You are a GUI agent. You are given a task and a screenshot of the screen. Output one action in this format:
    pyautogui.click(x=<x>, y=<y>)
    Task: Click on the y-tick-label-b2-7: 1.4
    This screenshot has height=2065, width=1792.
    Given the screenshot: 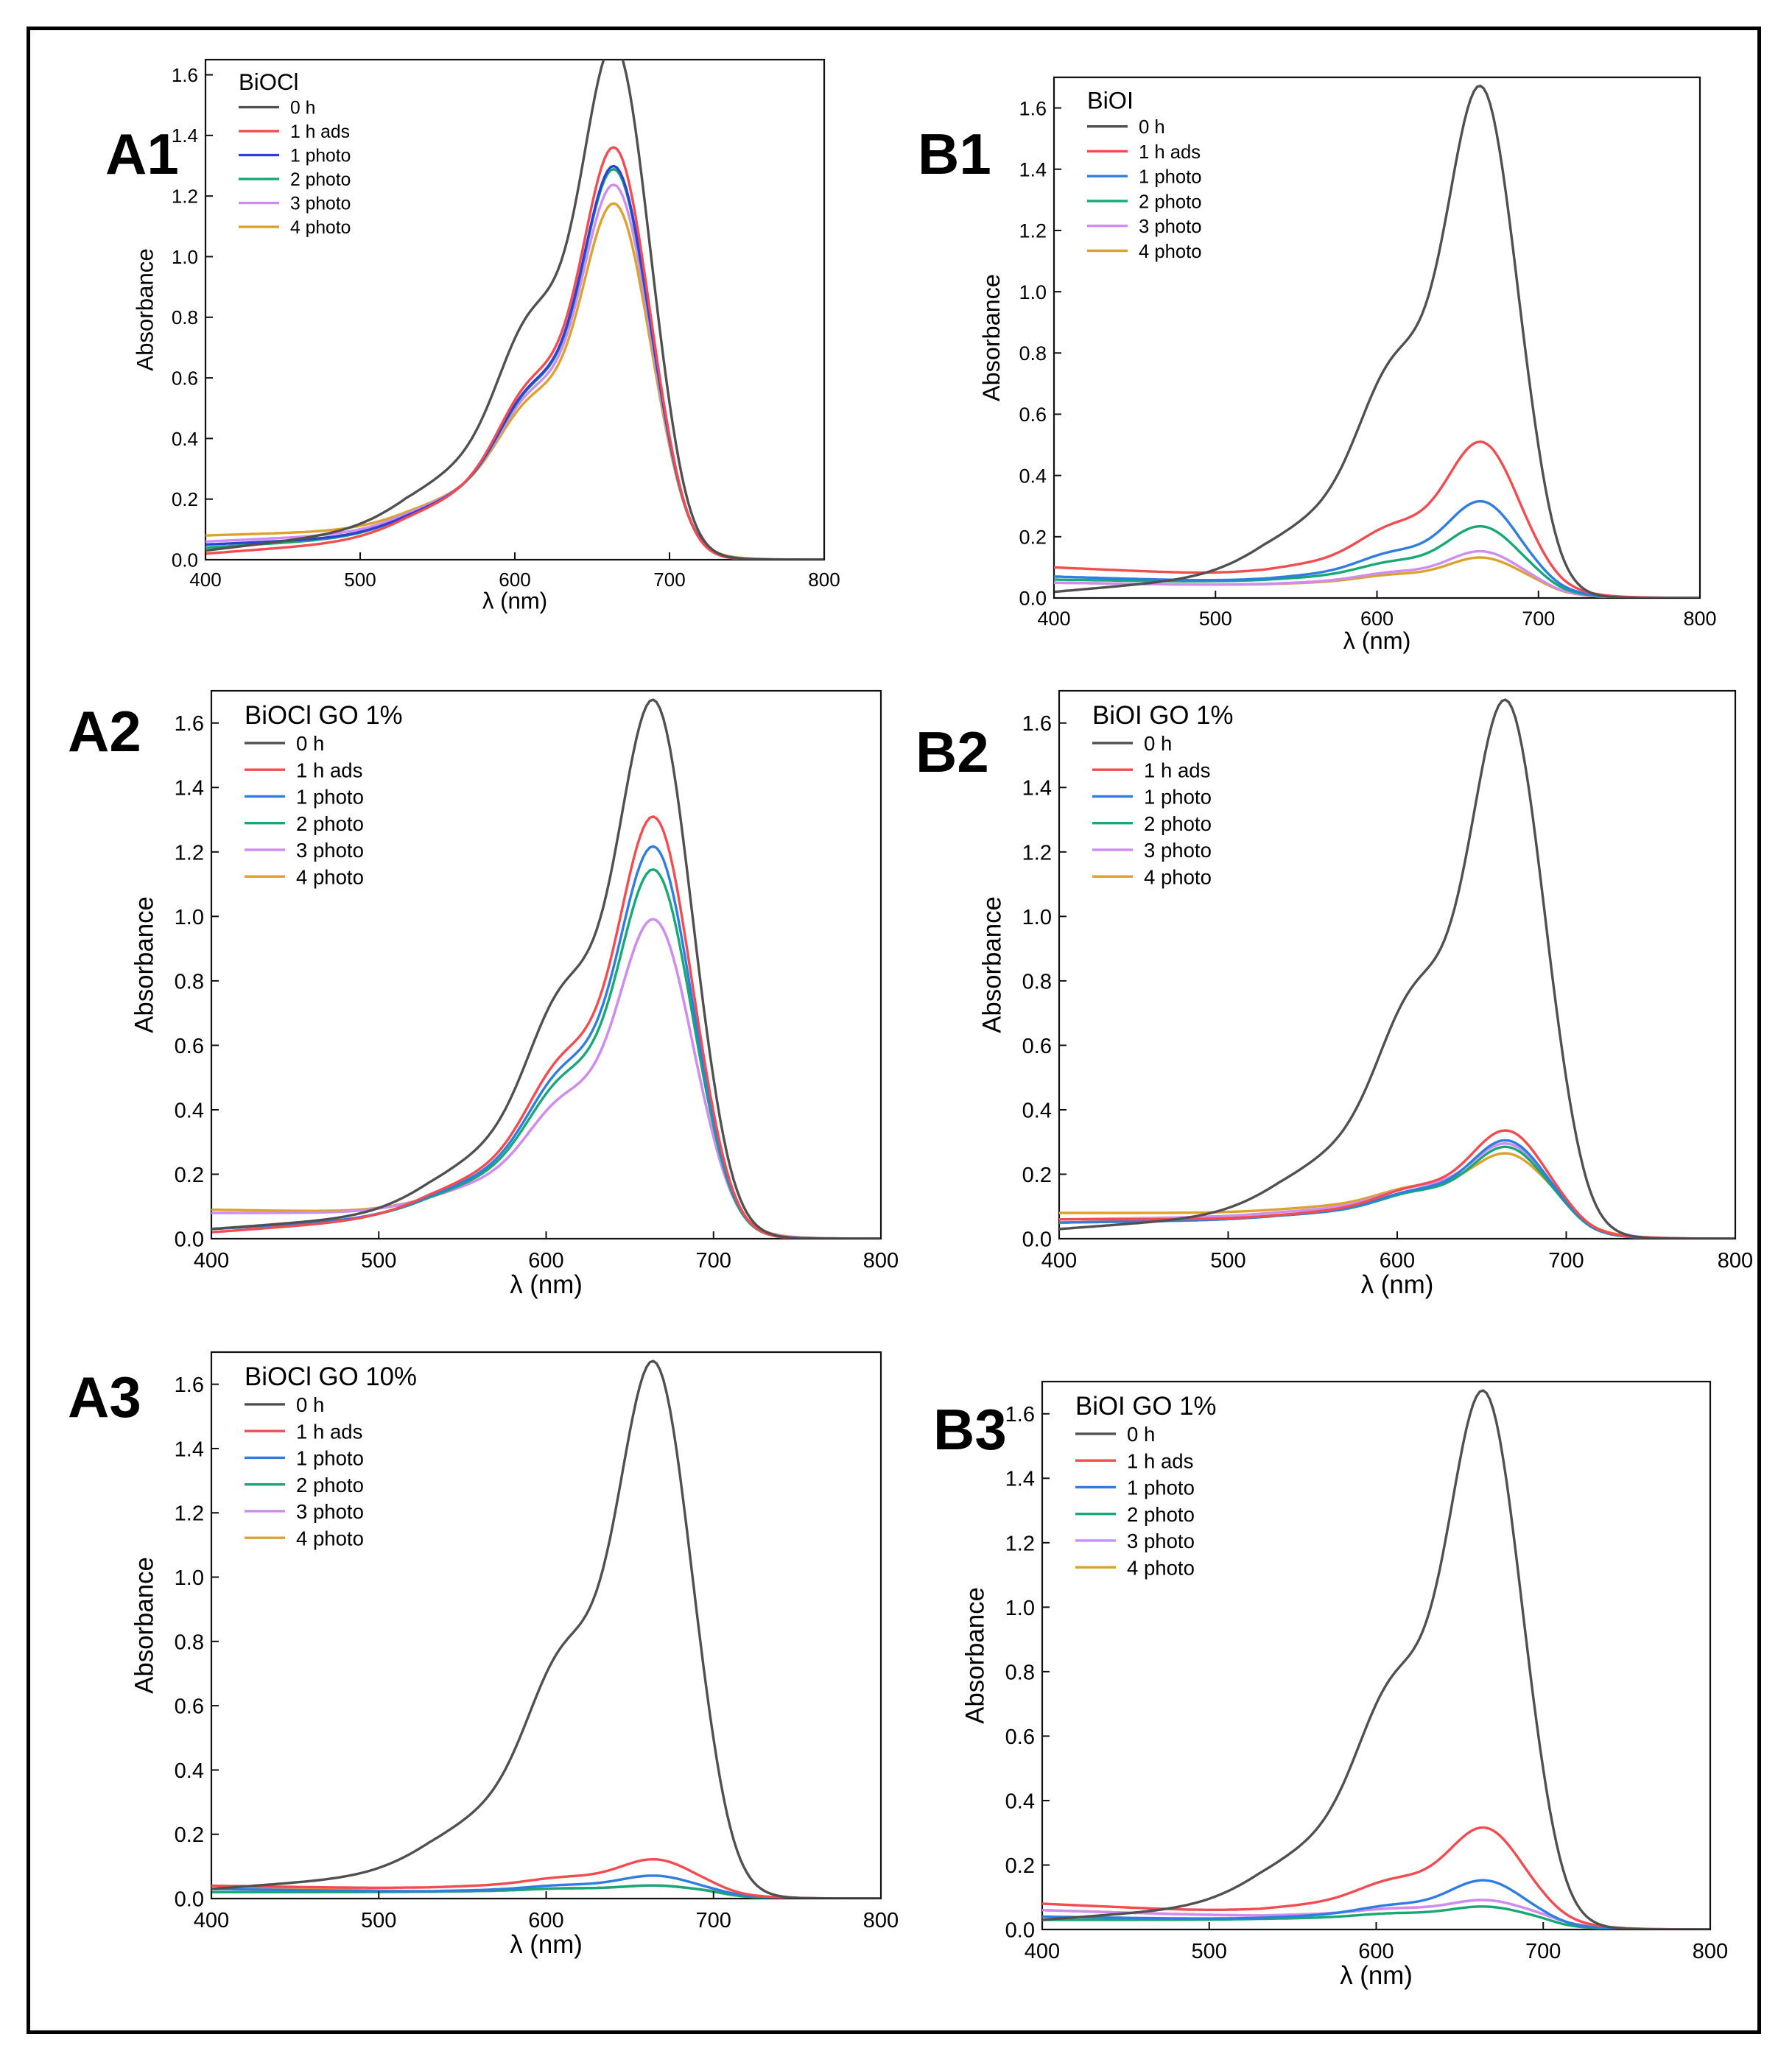 What is the action you would take?
    pyautogui.click(x=1037, y=789)
    